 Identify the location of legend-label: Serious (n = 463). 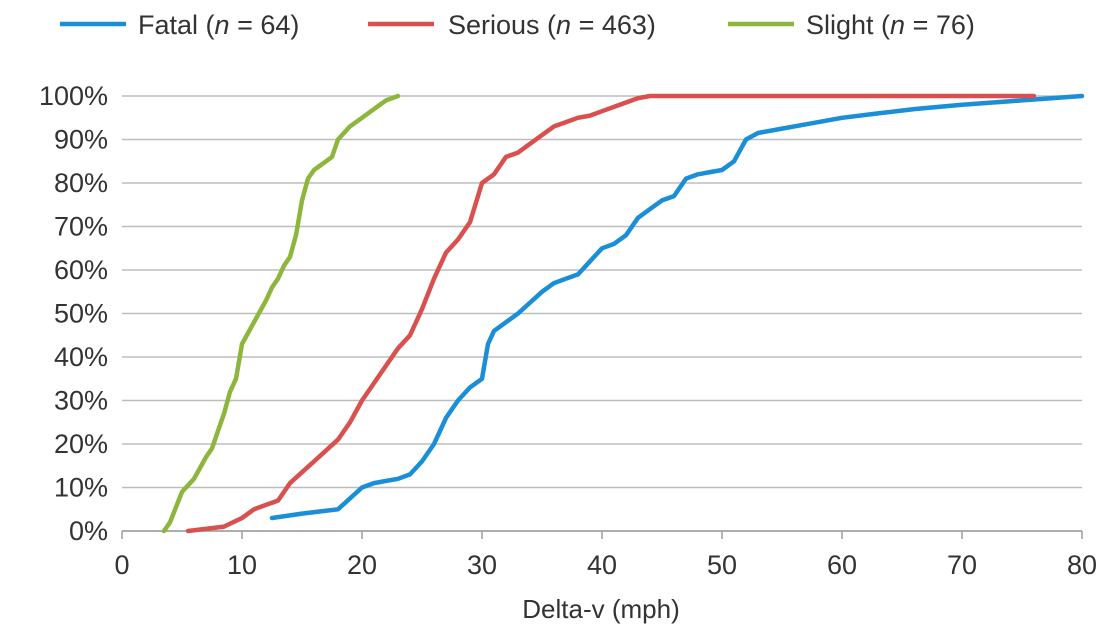
(552, 25).